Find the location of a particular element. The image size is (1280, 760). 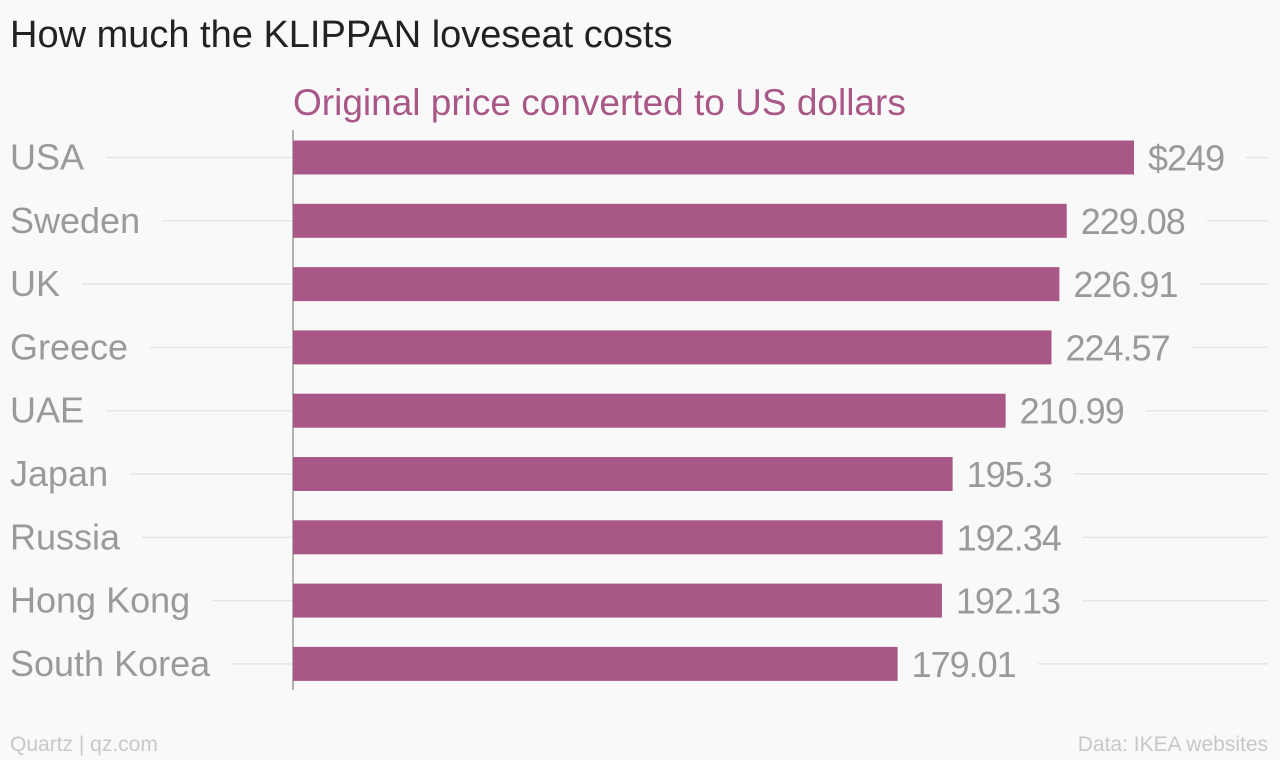

category-label: UAE is located at coordinates (47, 410).